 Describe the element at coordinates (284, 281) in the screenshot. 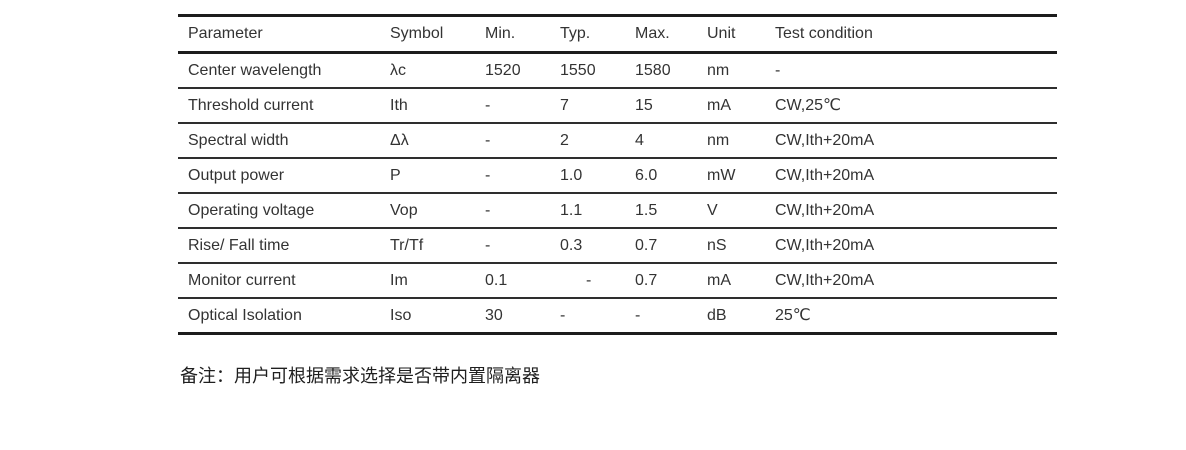

I see `table-cell: Monitor current` at that location.